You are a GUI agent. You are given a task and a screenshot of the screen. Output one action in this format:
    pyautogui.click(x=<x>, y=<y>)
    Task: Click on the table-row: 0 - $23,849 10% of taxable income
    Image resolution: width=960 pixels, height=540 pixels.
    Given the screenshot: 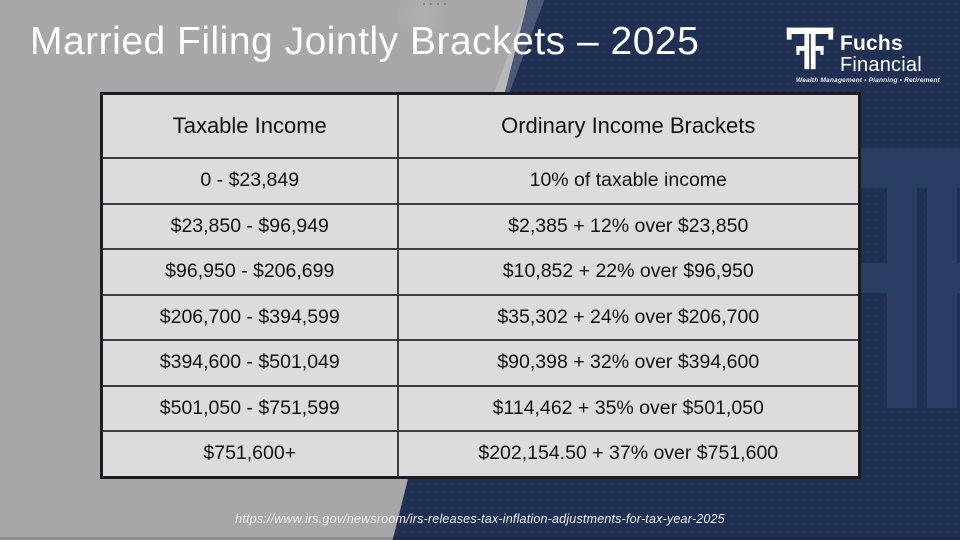 What is the action you would take?
    pyautogui.click(x=480, y=181)
    